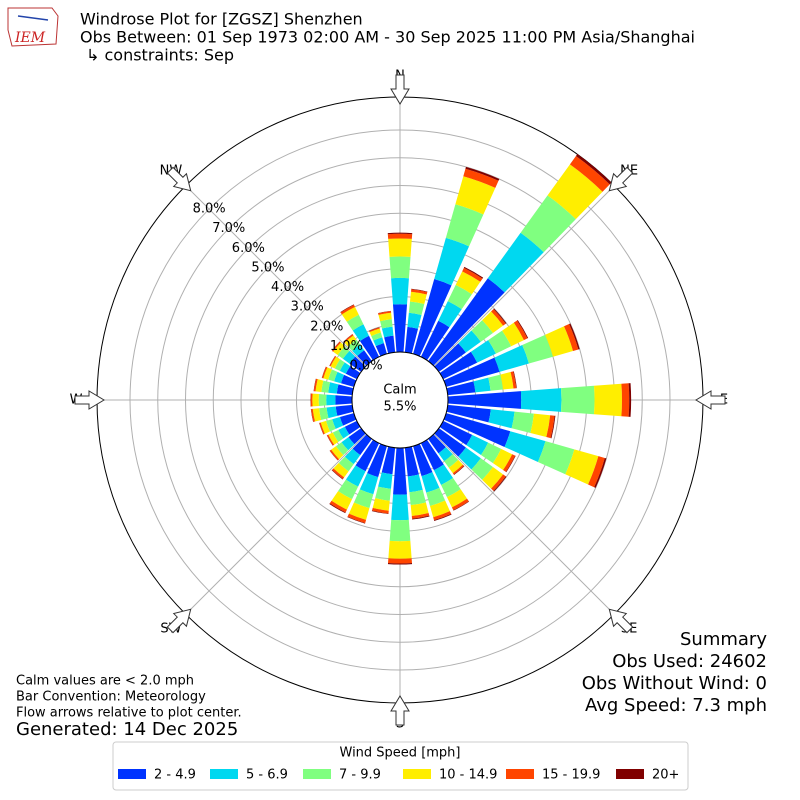  What do you see at coordinates (665, 775) in the screenshot?
I see `legend-label: 20+` at bounding box center [665, 775].